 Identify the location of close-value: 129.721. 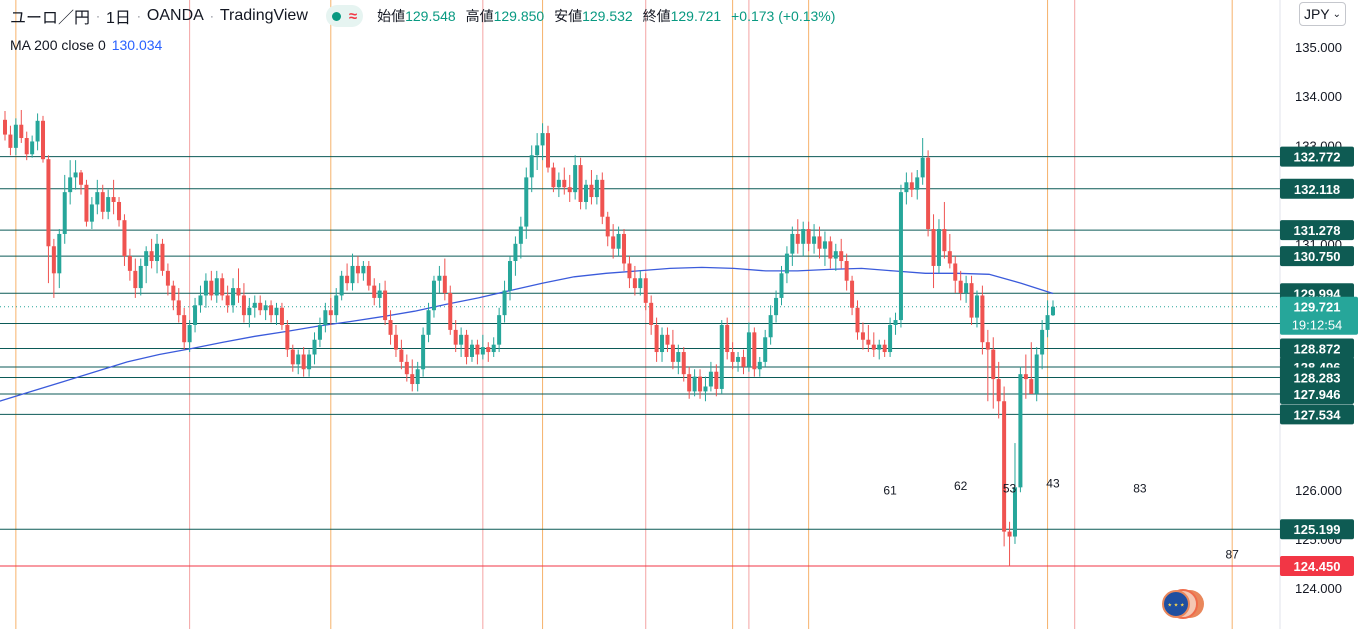
(696, 16).